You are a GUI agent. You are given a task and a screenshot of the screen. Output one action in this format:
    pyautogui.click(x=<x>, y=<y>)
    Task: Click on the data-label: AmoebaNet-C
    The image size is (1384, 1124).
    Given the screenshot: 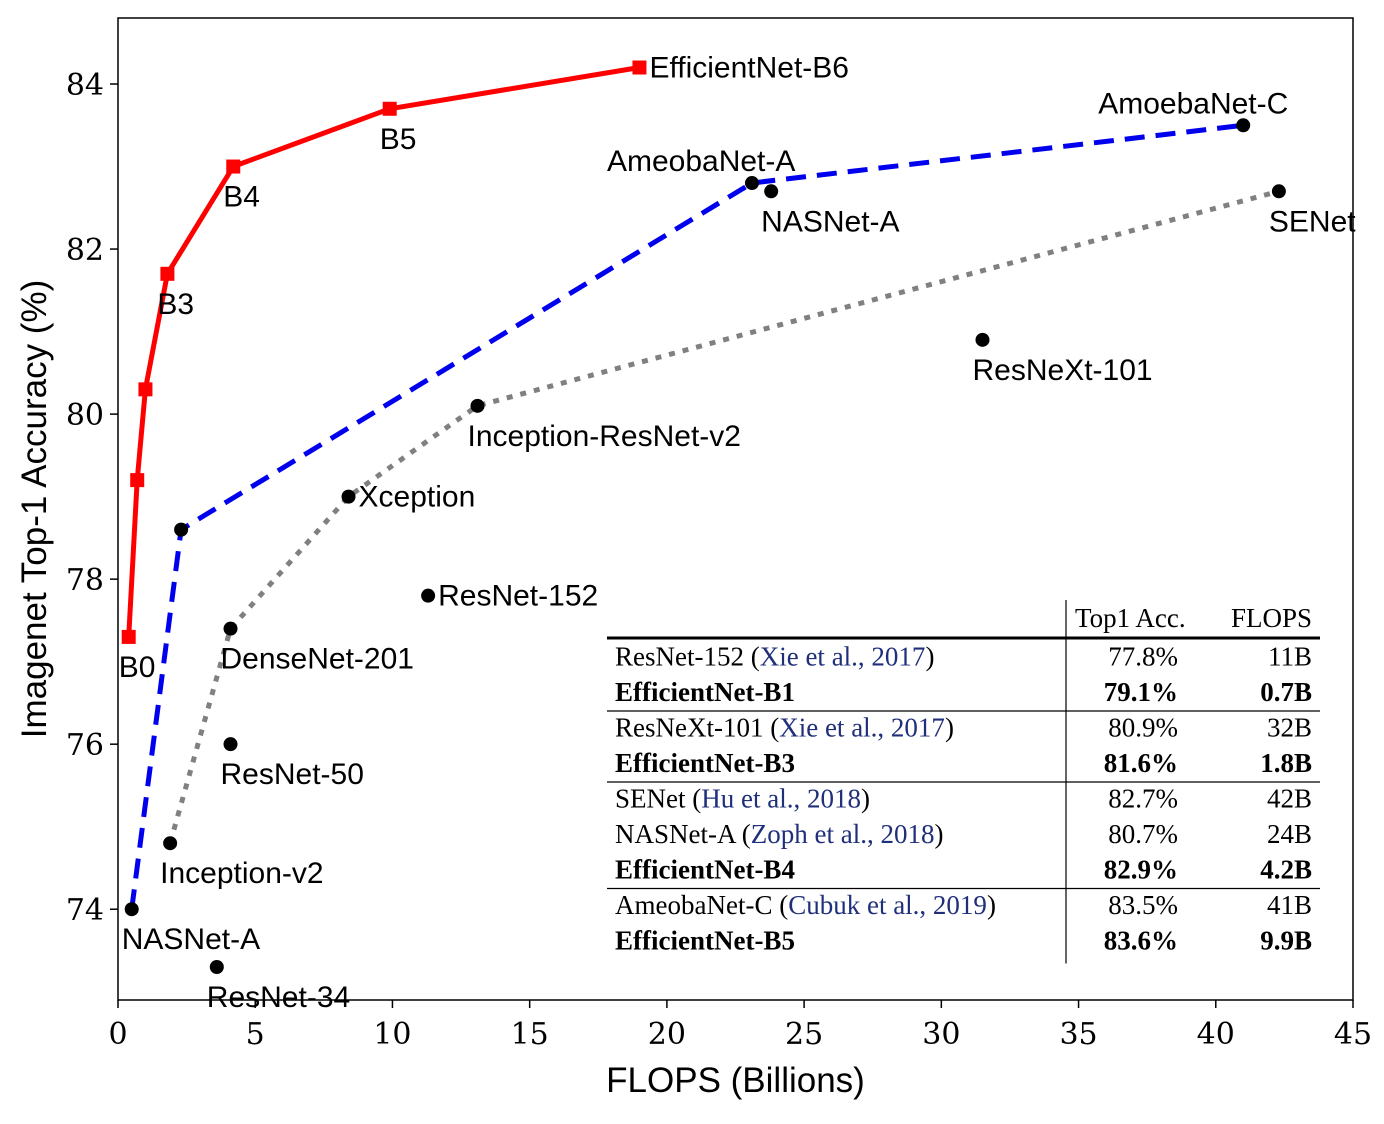 What is the action you would take?
    pyautogui.click(x=1193, y=103)
    